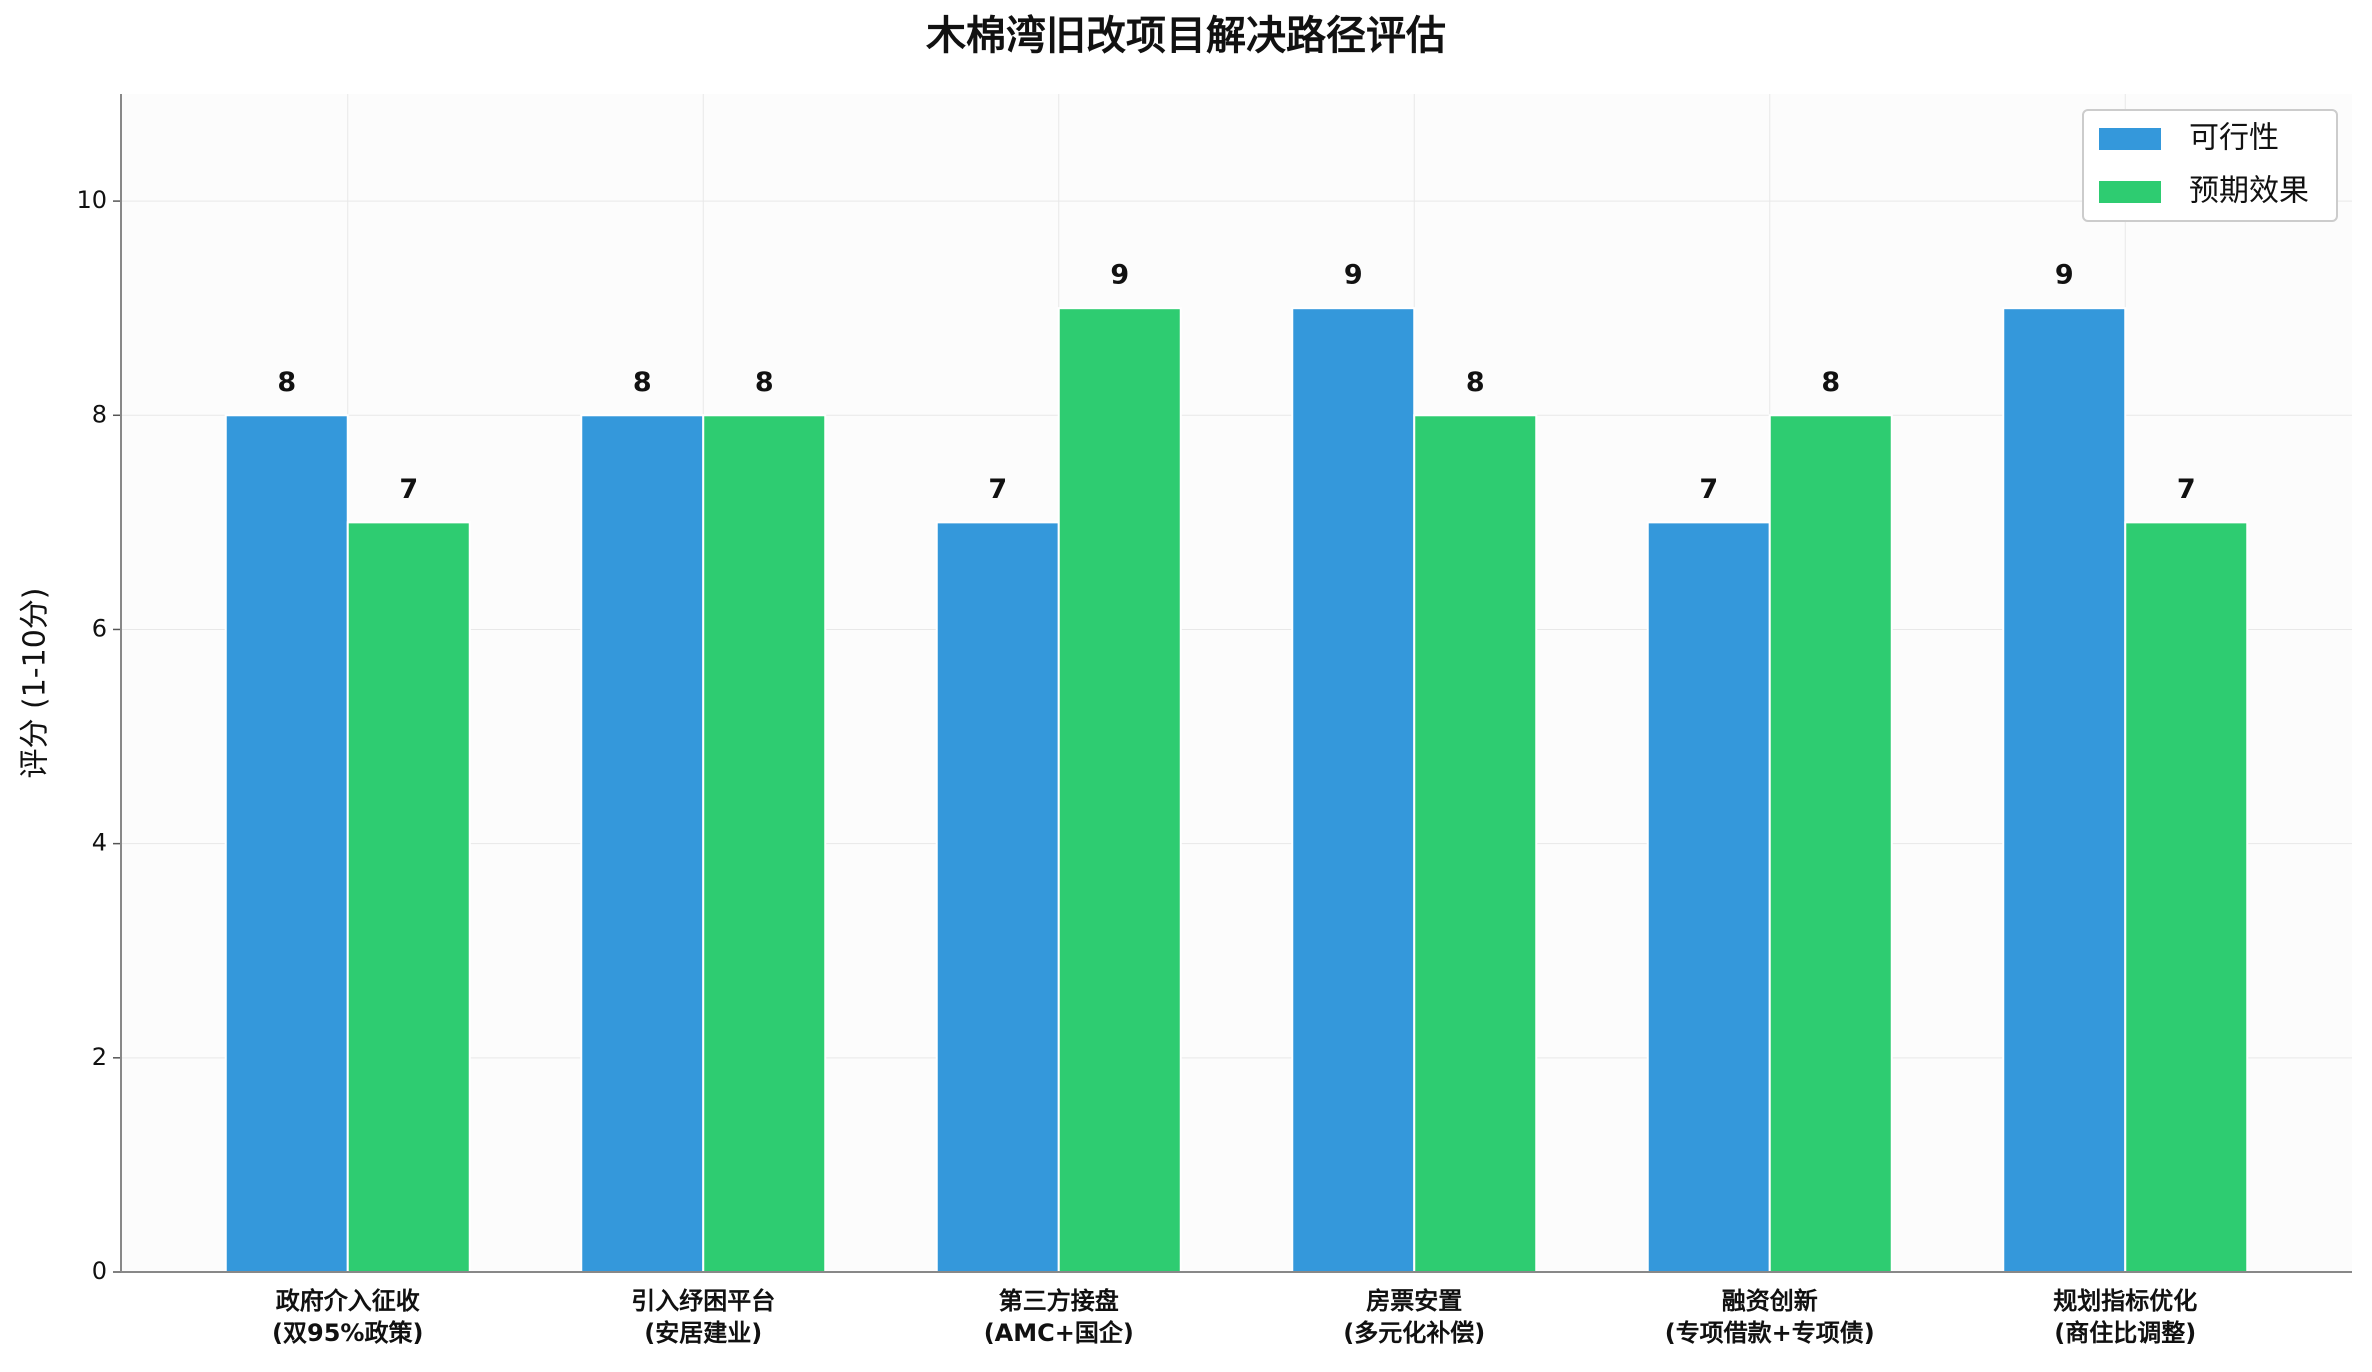 The width and height of the screenshot is (2372, 1372). Describe the element at coordinates (2125, 1317) in the screenshot. I see `x-tick-label: 规划指标优化(商住比调整)` at that location.